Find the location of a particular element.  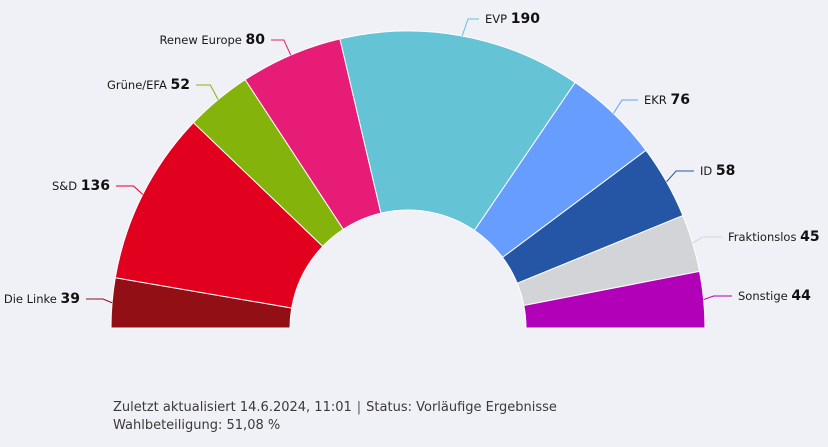

label-value: 136 is located at coordinates (95, 186).